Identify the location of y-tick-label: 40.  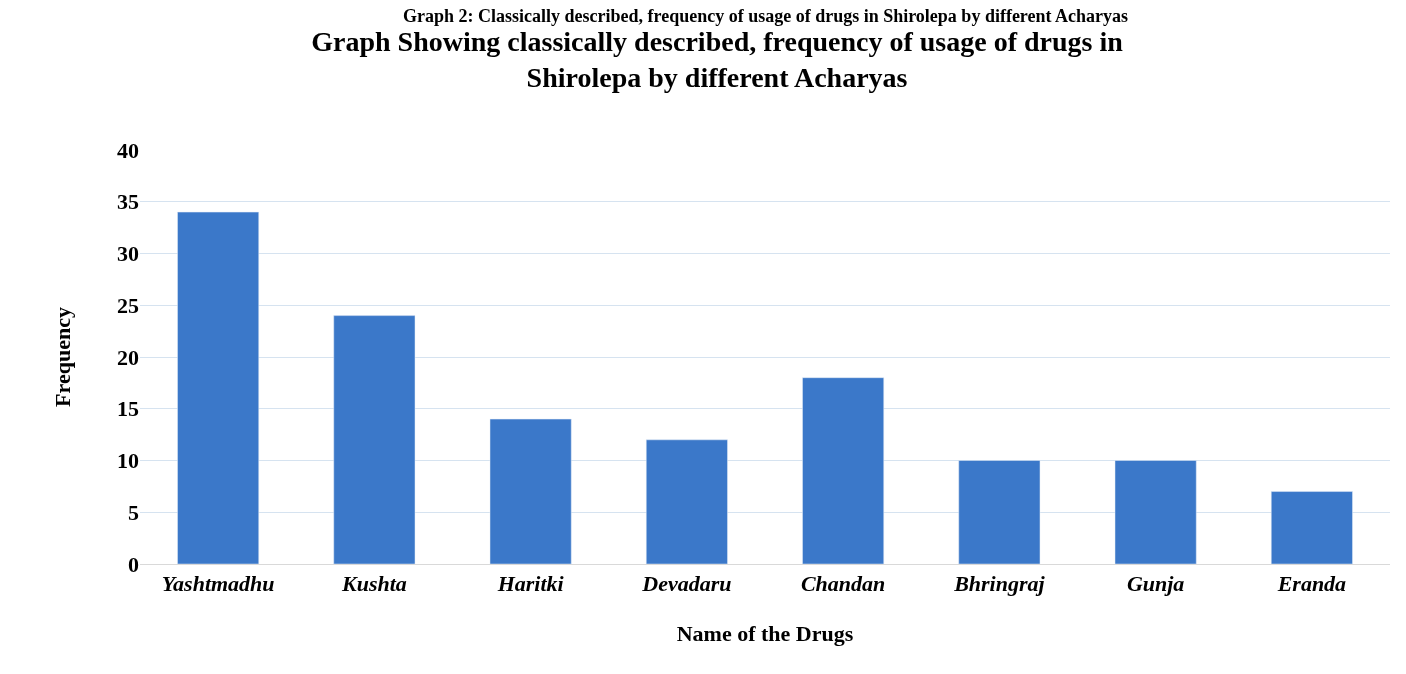
(128, 150).